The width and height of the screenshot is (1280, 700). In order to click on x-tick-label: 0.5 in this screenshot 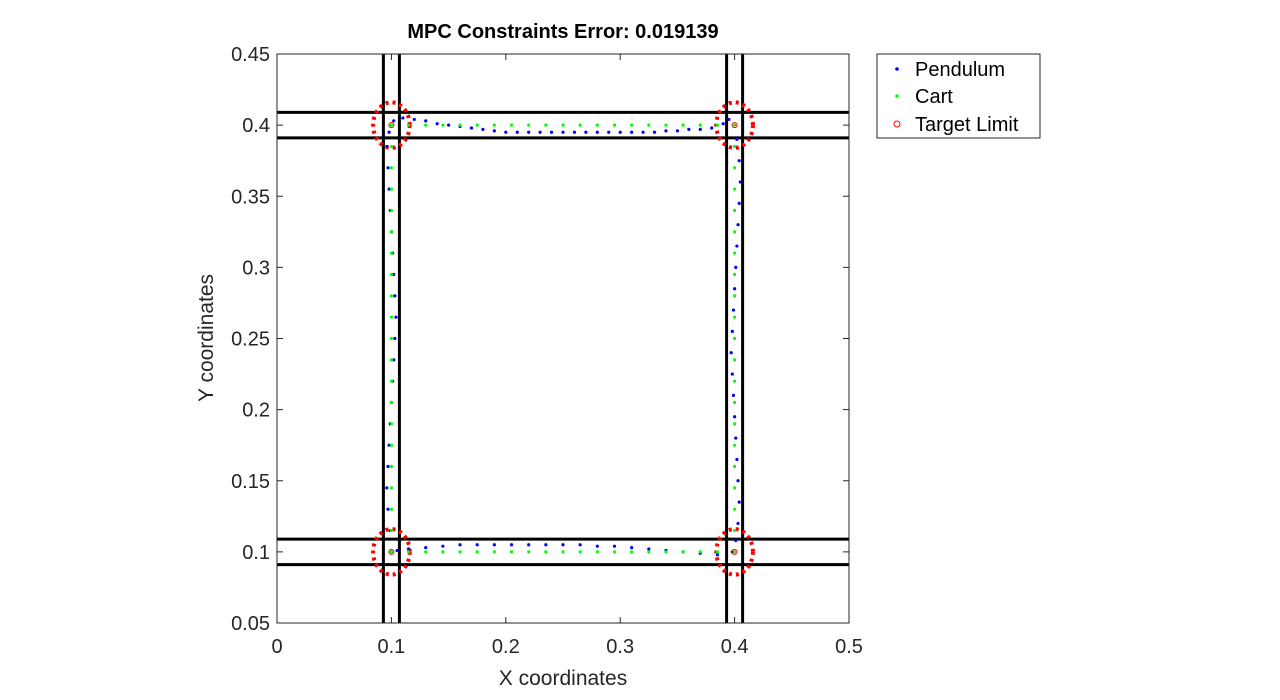, I will do `click(849, 647)`.